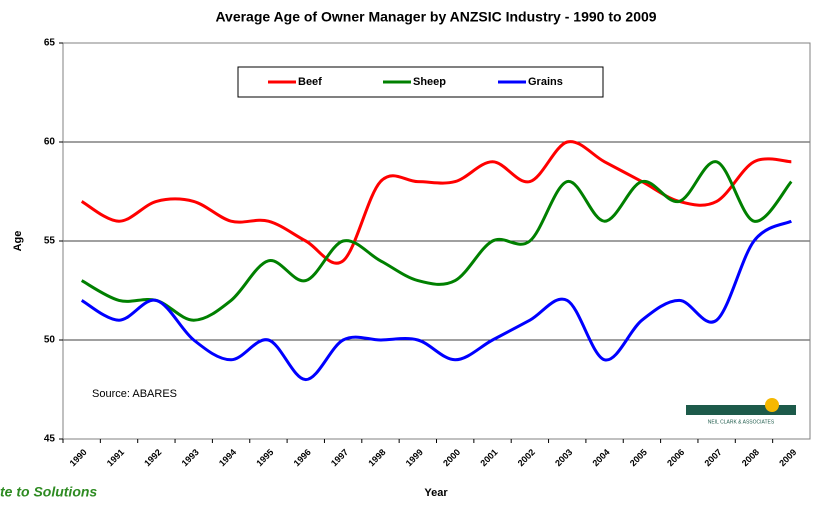 The height and width of the screenshot is (506, 814). What do you see at coordinates (429, 82) in the screenshot?
I see `legend-label: Sheep` at bounding box center [429, 82].